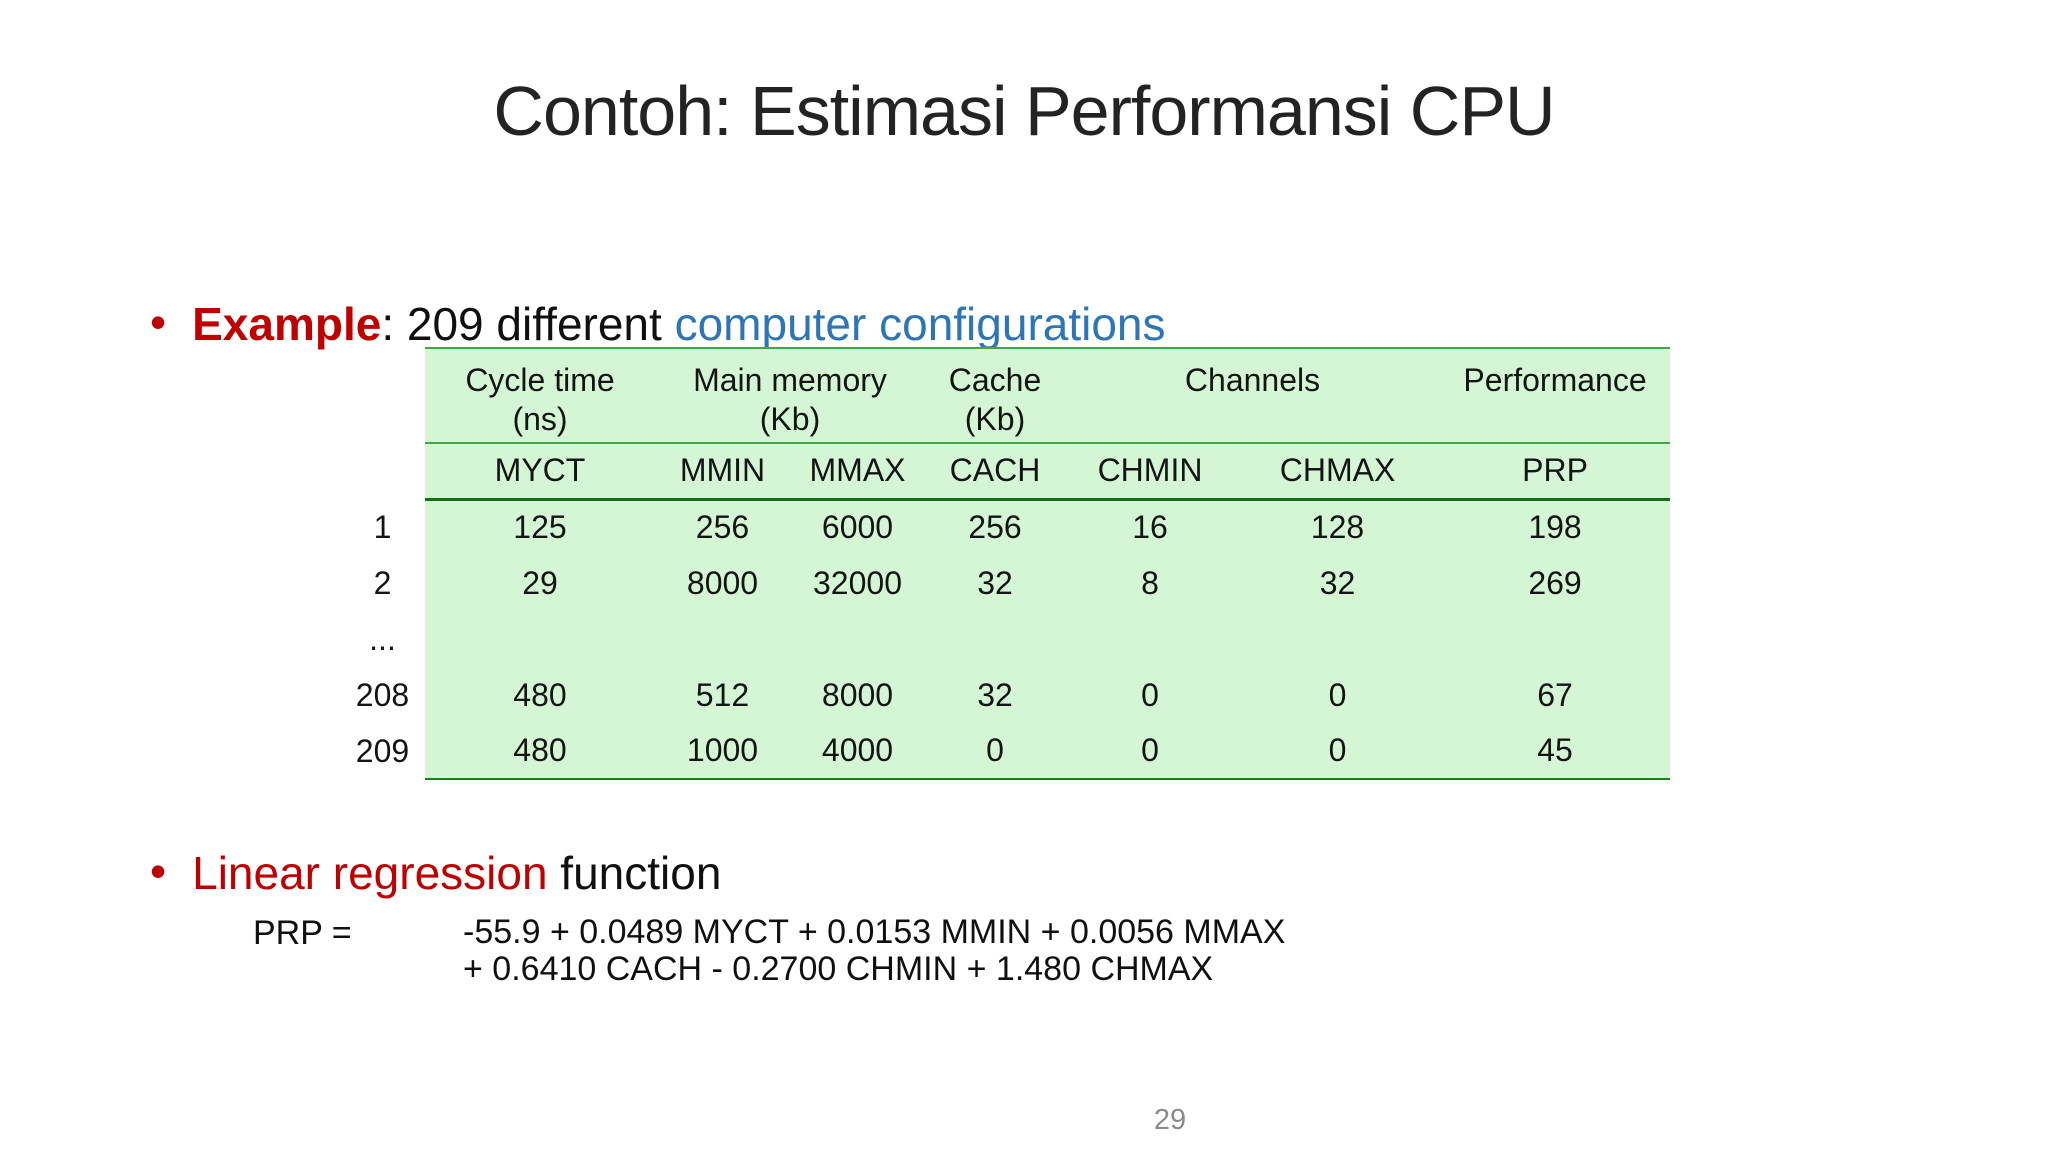 The width and height of the screenshot is (2048, 1152). What do you see at coordinates (1555, 527) in the screenshot?
I see `cell-prp: 198` at bounding box center [1555, 527].